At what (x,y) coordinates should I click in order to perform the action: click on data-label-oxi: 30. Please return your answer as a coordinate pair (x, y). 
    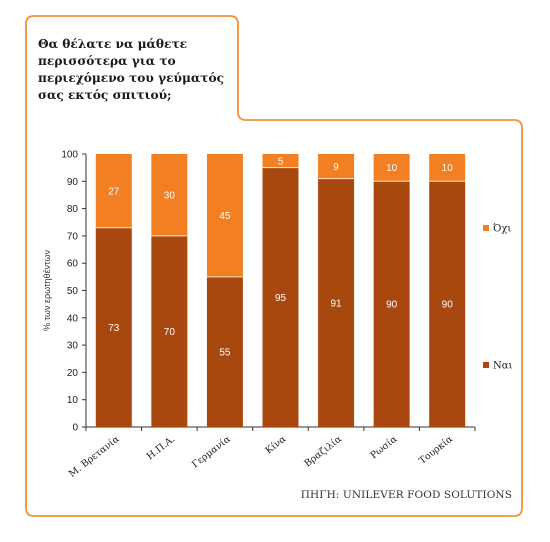
    Looking at the image, I should click on (170, 195).